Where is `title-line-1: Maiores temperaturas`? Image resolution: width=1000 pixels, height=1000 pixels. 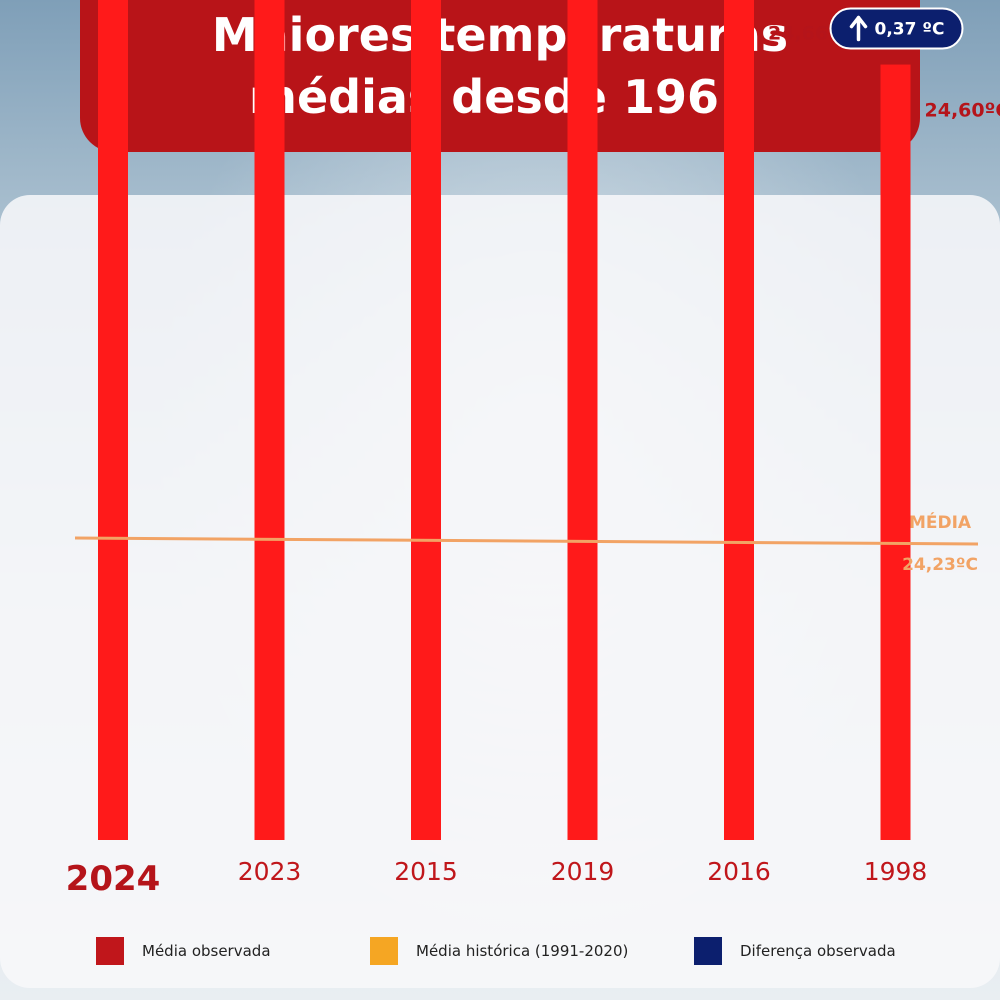 title-line-1: Maiores temperaturas is located at coordinates (500, 35).